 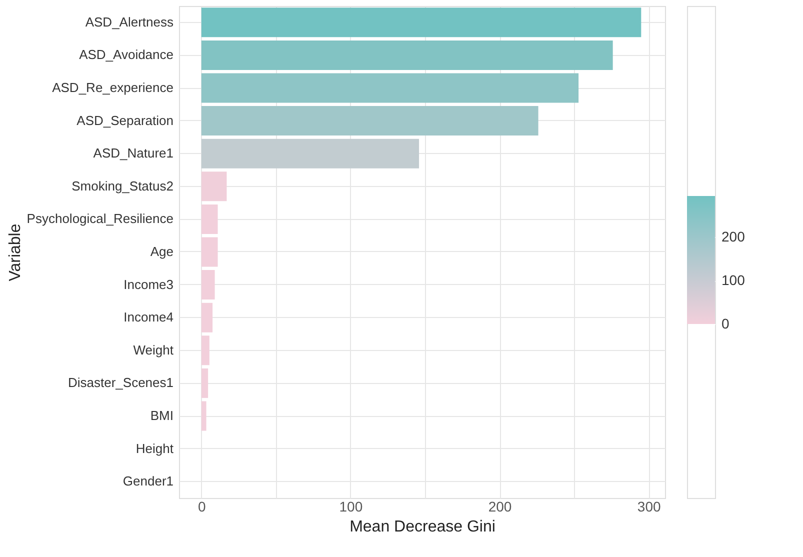 I want to click on color-bar-label: 200, so click(x=734, y=236).